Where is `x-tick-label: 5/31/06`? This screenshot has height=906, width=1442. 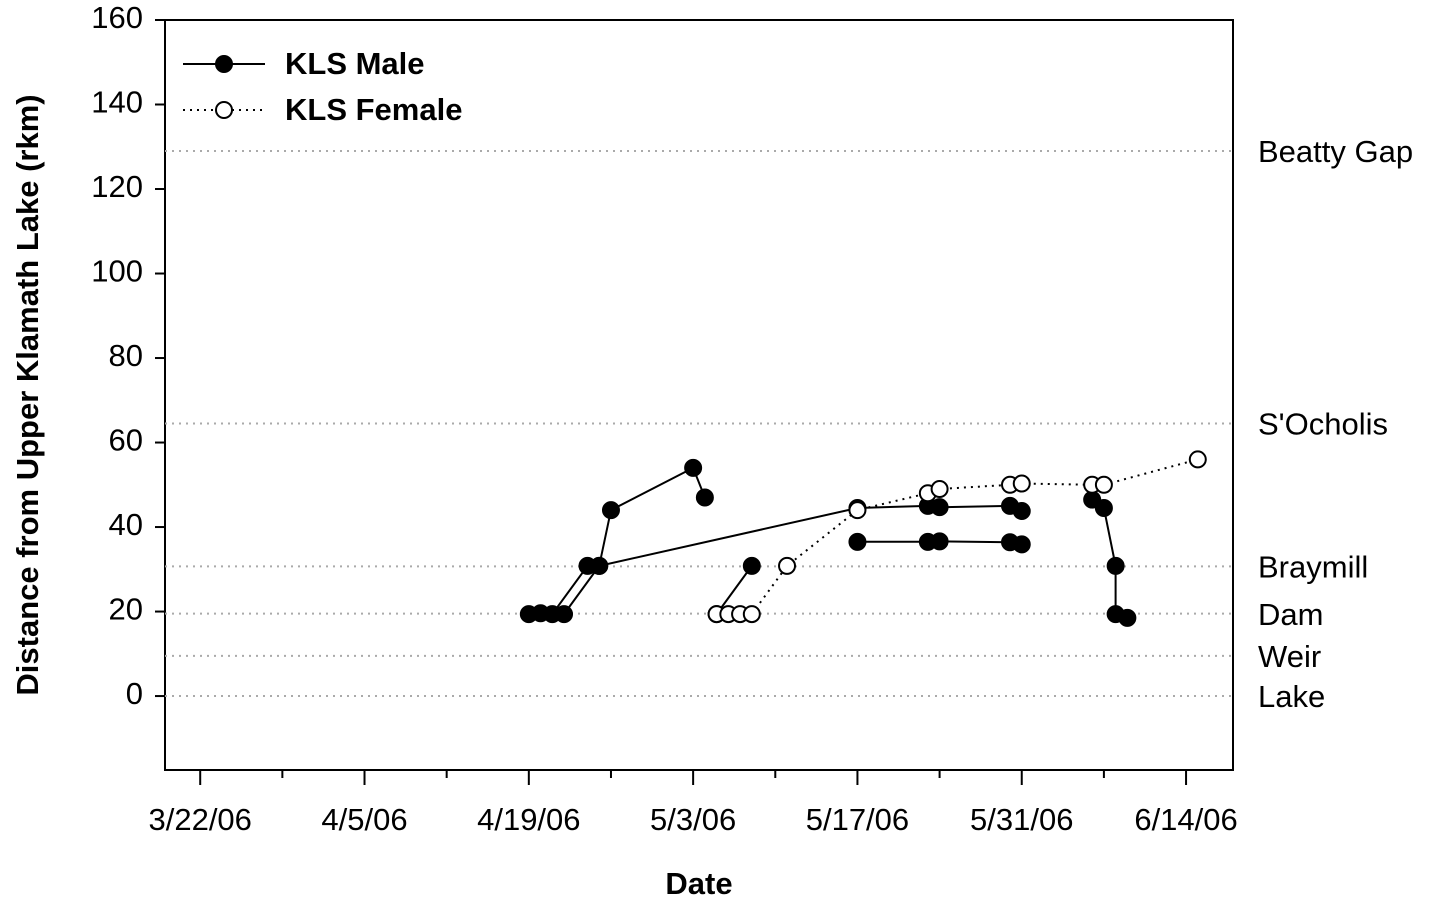
x-tick-label: 5/31/06 is located at coordinates (1021, 819).